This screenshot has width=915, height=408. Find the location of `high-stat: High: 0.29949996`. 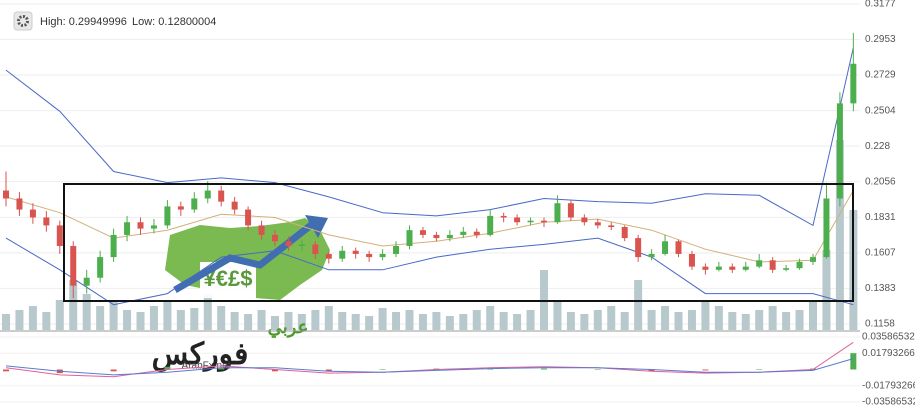

high-stat: High: 0.29949996 is located at coordinates (83, 22).